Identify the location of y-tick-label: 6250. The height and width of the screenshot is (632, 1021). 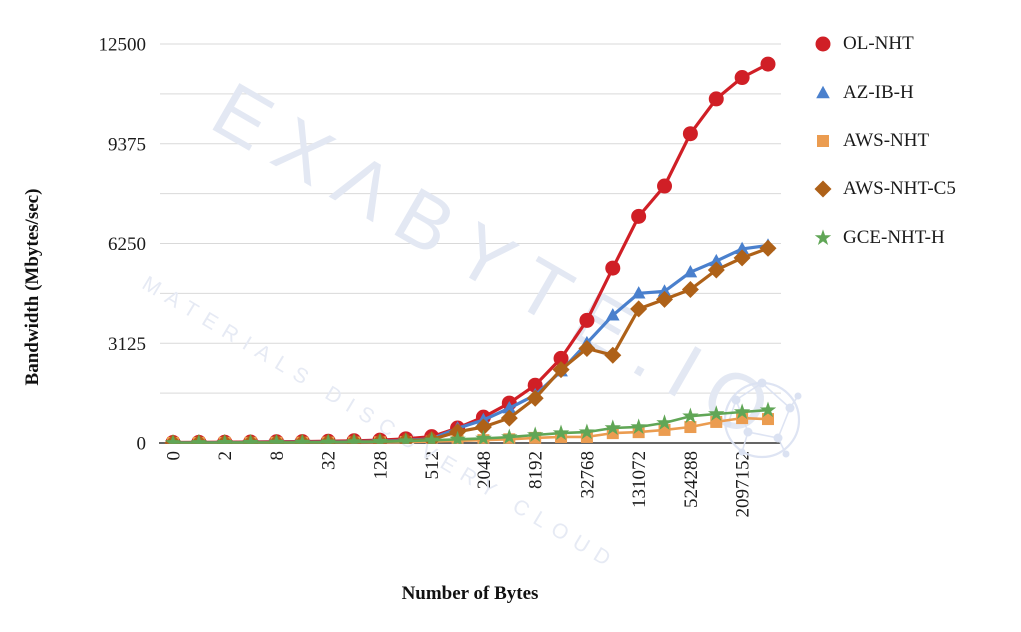
(127, 244).